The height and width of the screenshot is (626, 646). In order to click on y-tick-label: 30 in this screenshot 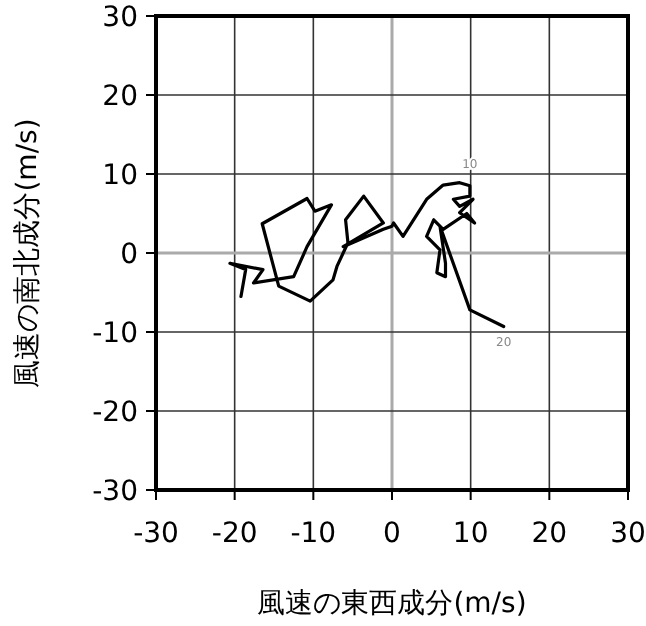, I will do `click(120, 18)`.